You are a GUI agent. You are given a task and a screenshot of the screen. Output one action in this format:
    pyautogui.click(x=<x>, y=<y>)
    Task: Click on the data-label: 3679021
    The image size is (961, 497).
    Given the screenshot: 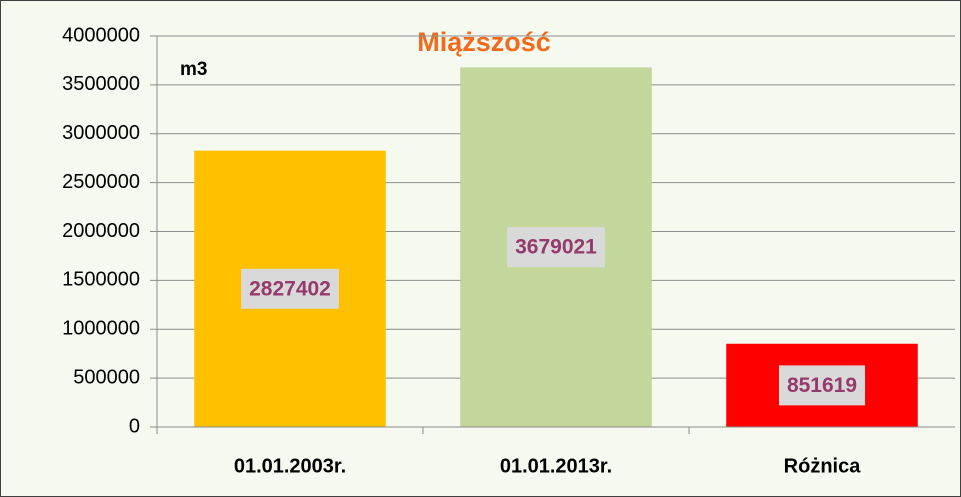 What is the action you would take?
    pyautogui.click(x=556, y=247)
    